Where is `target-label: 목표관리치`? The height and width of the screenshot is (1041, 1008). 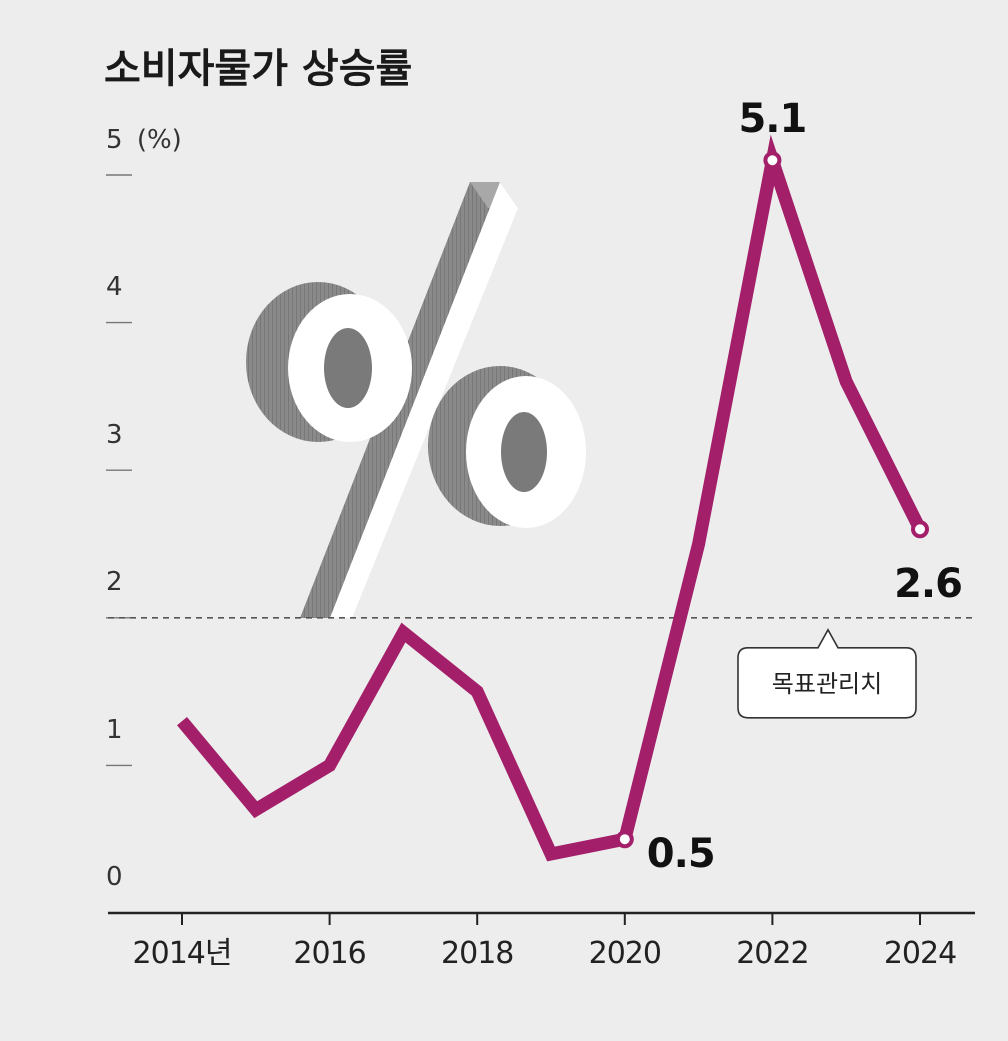
target-label: 목표관리치 is located at coordinates (827, 684).